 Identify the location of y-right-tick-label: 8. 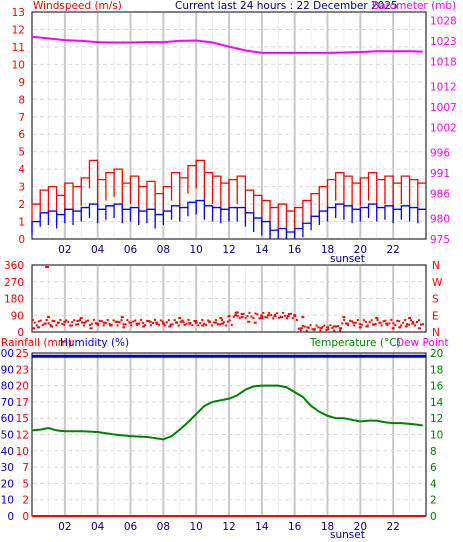
(433, 452).